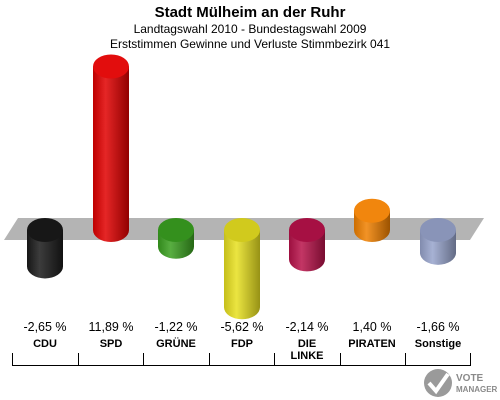  I want to click on category-label: DIE LINKE, so click(307, 350).